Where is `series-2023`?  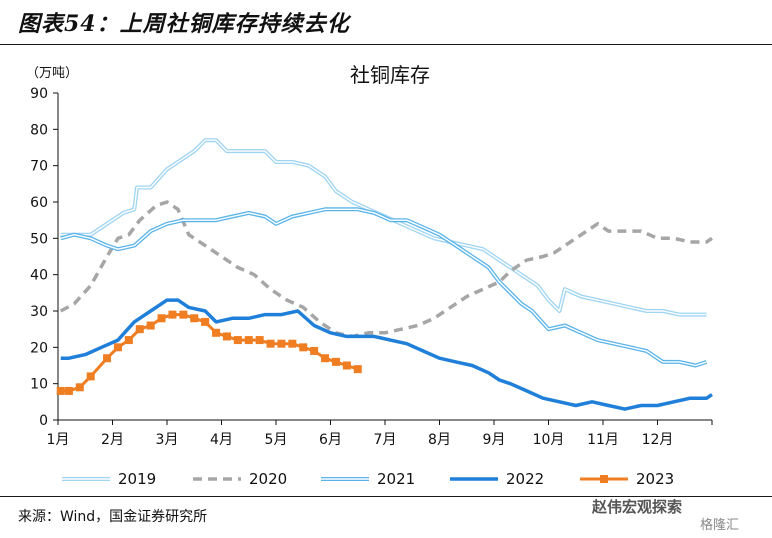
series-2023 is located at coordinates (209, 352).